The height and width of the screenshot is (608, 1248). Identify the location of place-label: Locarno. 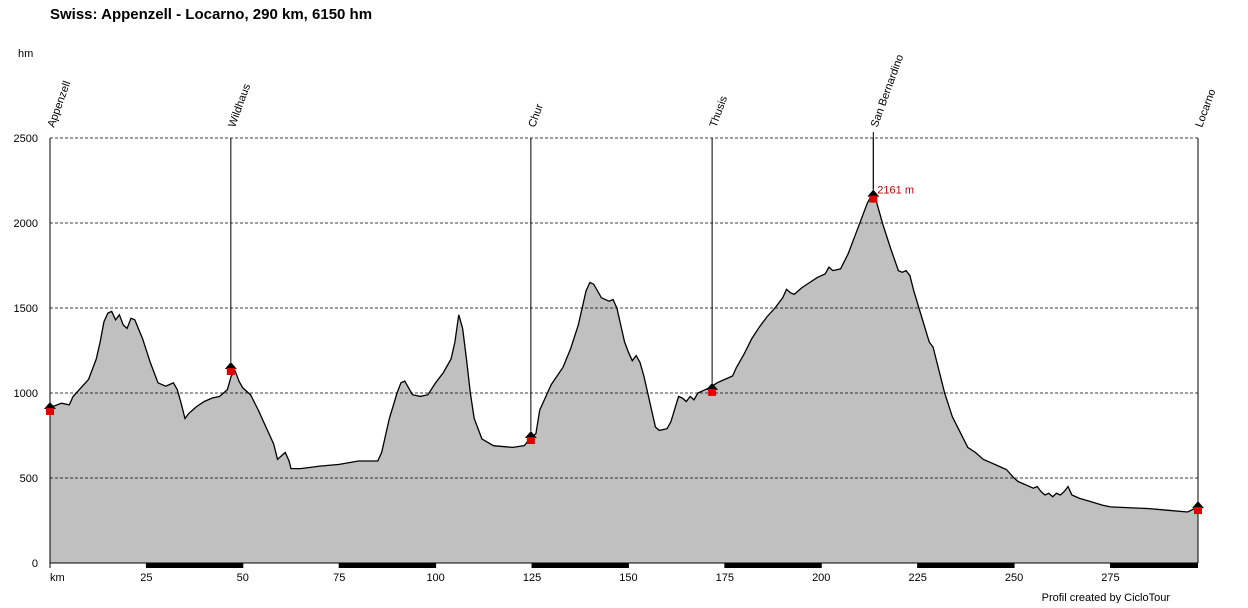
(1206, 108).